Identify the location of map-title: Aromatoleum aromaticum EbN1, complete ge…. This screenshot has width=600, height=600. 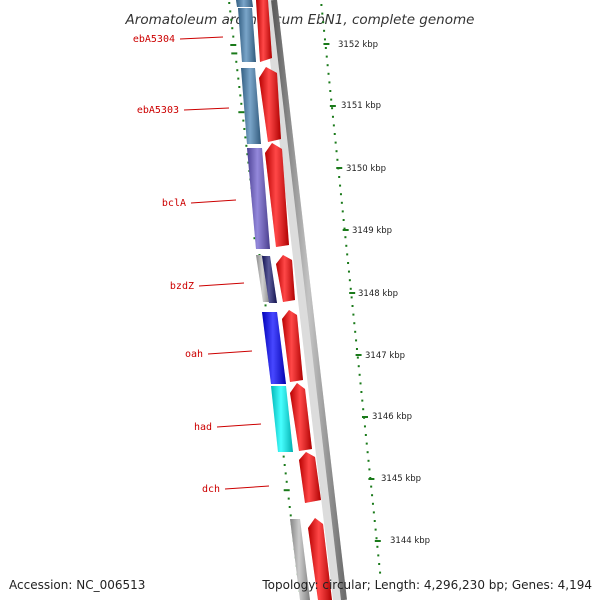
(300, 20).